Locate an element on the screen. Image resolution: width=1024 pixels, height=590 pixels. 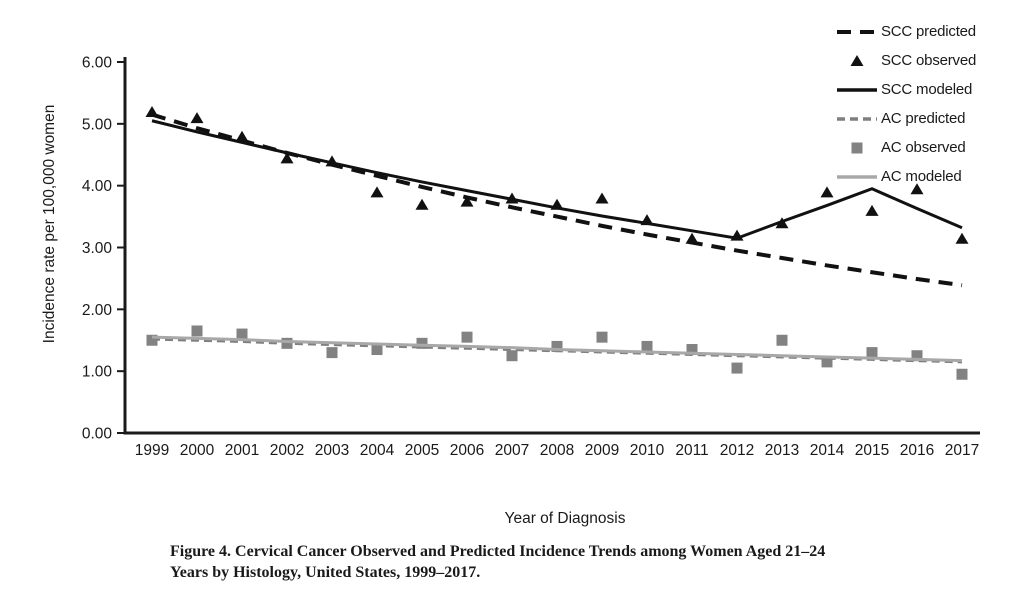
x-tick-label: 2017 is located at coordinates (962, 450).